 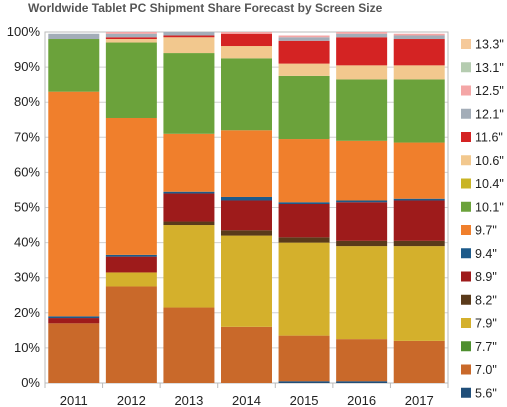 I want to click on y-tick-label: 30%, so click(x=27, y=277).